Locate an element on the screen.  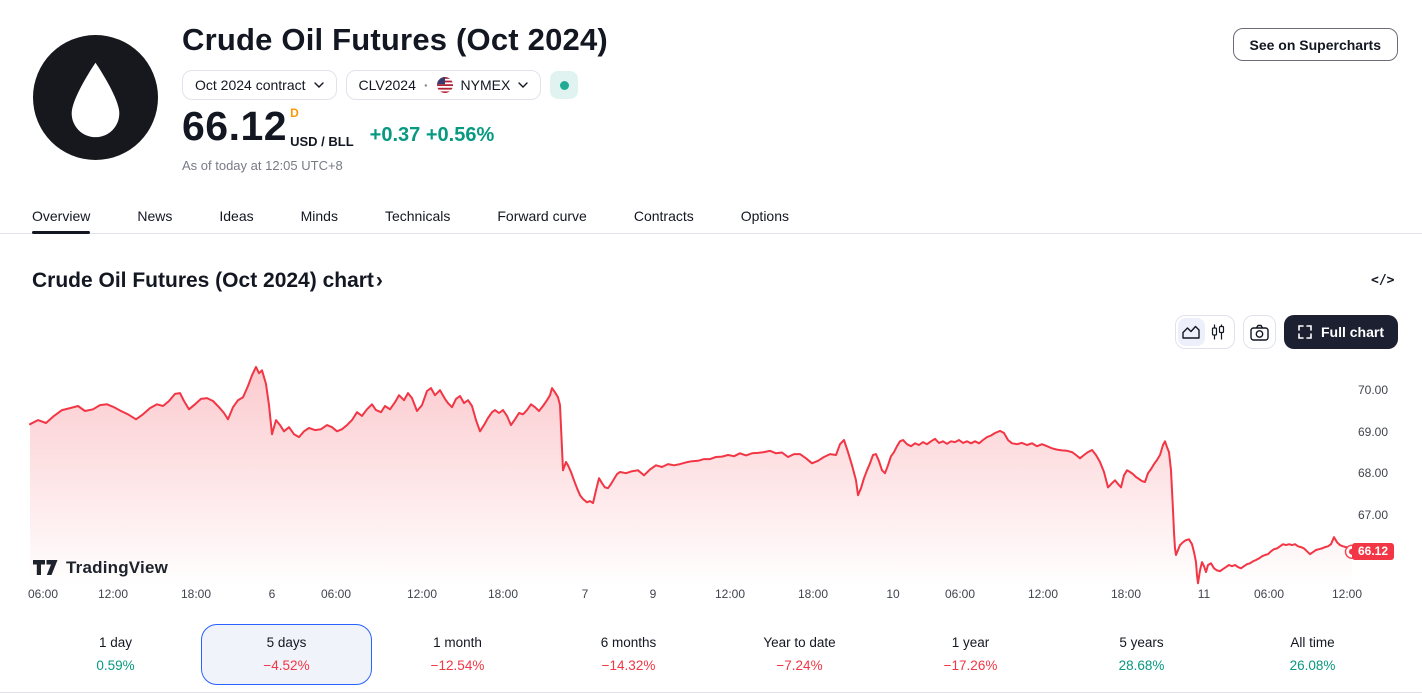
price-unit: USD / BLL is located at coordinates (322, 141).